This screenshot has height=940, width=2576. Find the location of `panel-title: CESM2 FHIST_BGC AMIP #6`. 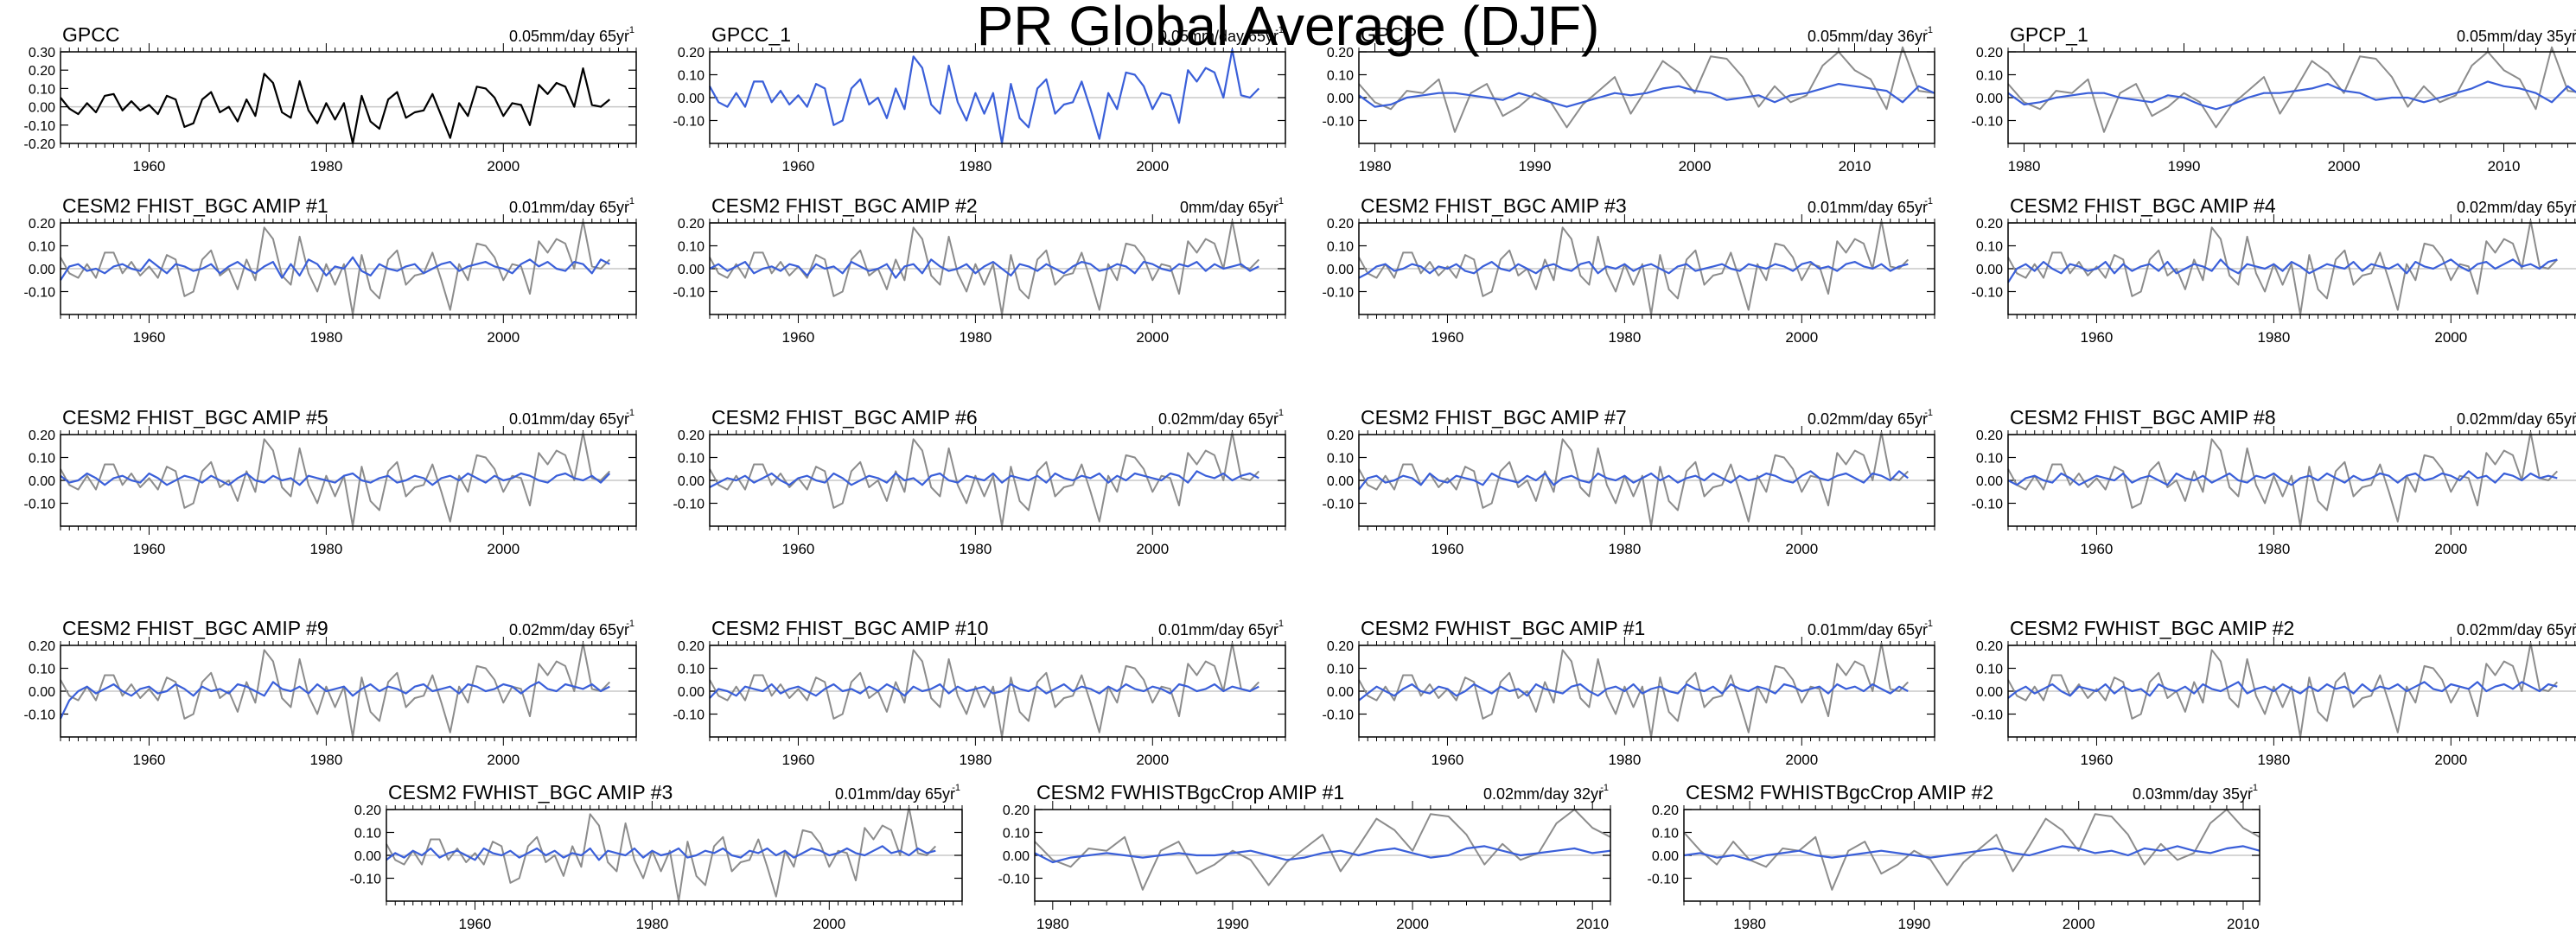

panel-title: CESM2 FHIST_BGC AMIP #6 is located at coordinates (844, 417).